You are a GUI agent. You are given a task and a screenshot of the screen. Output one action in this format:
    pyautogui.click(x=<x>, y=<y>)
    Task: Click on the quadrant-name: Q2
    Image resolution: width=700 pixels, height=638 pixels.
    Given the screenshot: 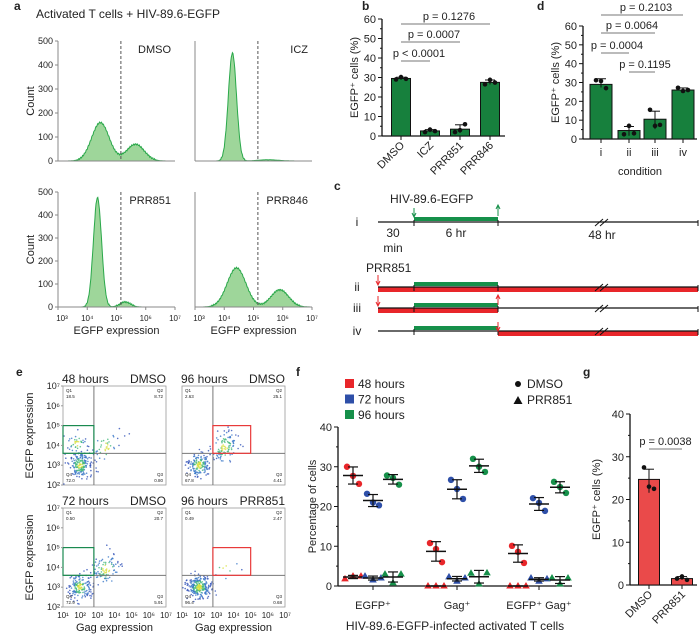 What is the action you would take?
    pyautogui.click(x=160, y=512)
    